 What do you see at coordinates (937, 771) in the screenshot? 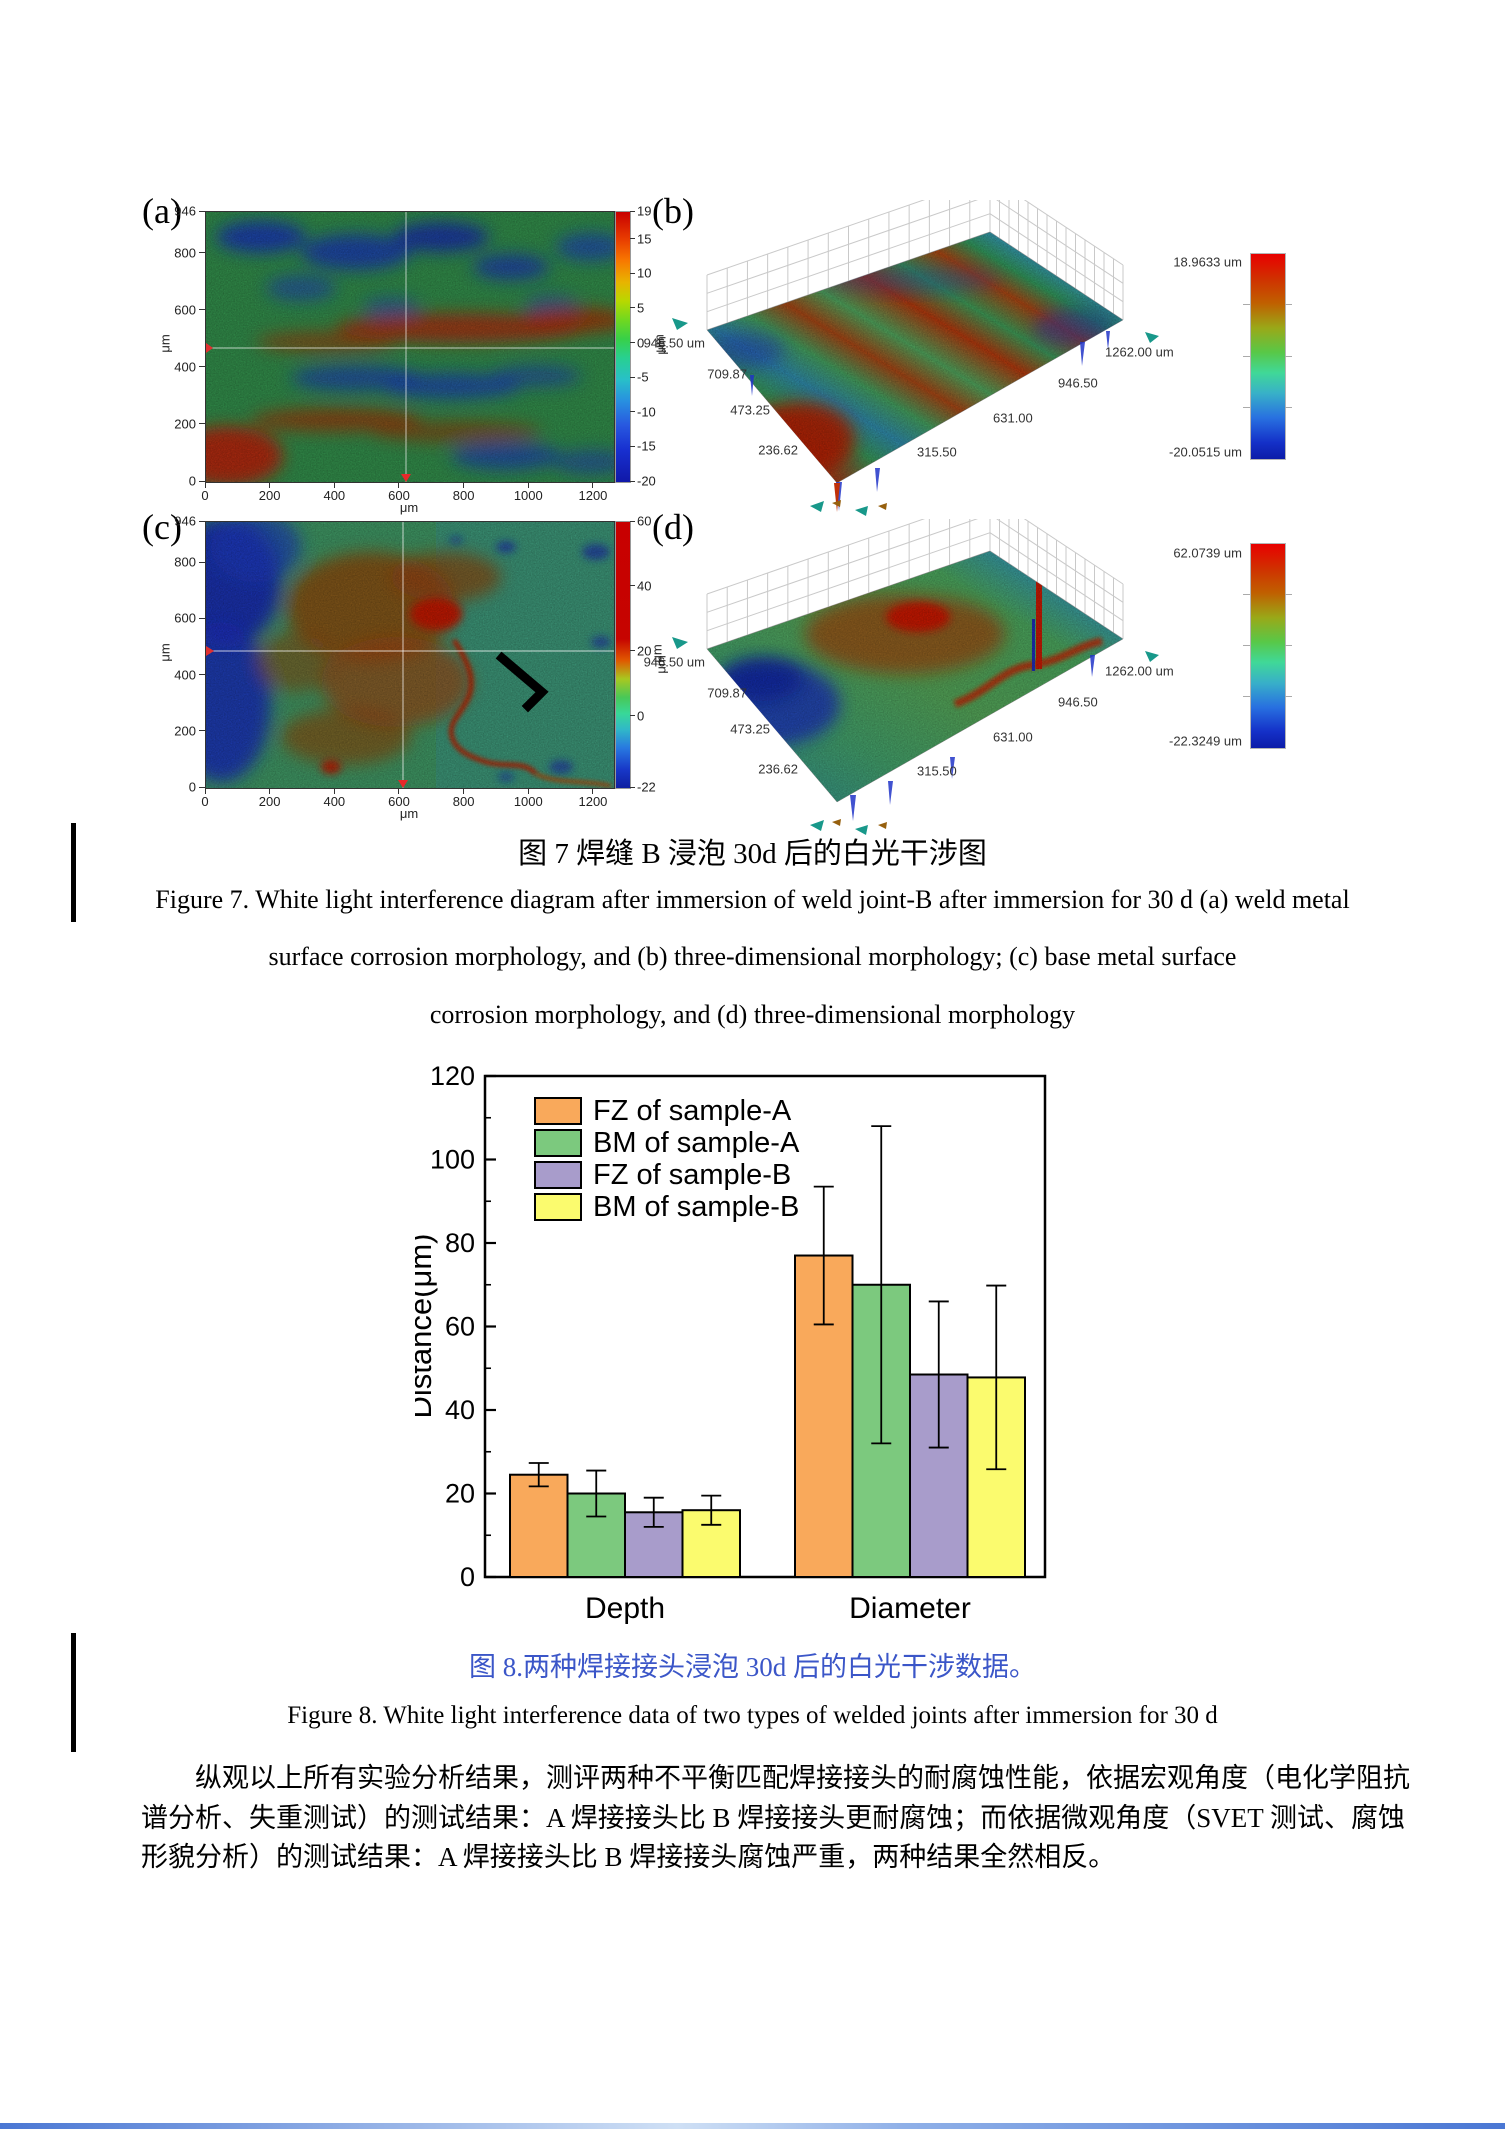
I see `panel-d-right-axis-label: 315.50` at bounding box center [937, 771].